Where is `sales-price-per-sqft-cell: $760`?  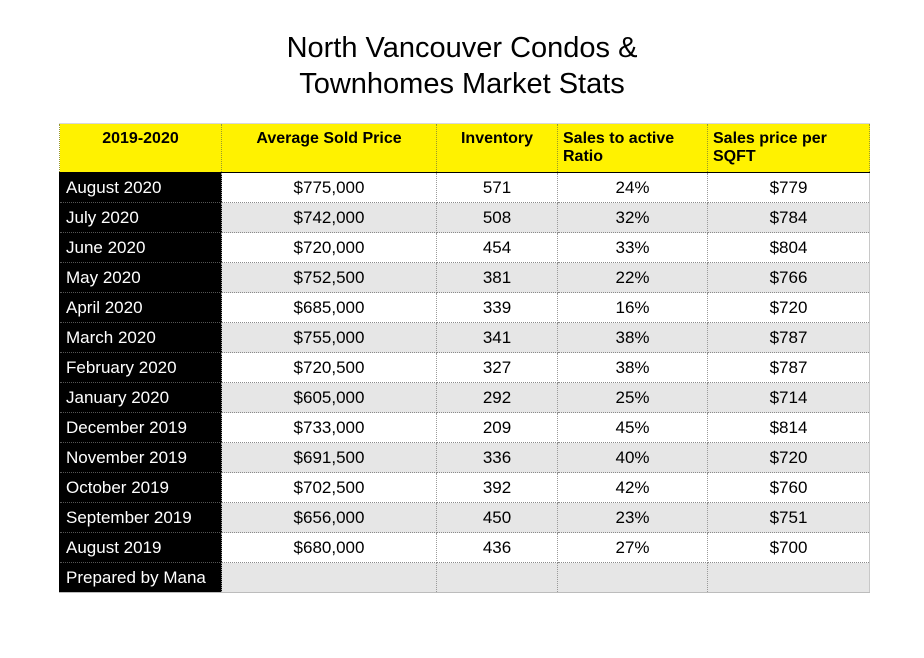
sales-price-per-sqft-cell: $760 is located at coordinates (788, 487).